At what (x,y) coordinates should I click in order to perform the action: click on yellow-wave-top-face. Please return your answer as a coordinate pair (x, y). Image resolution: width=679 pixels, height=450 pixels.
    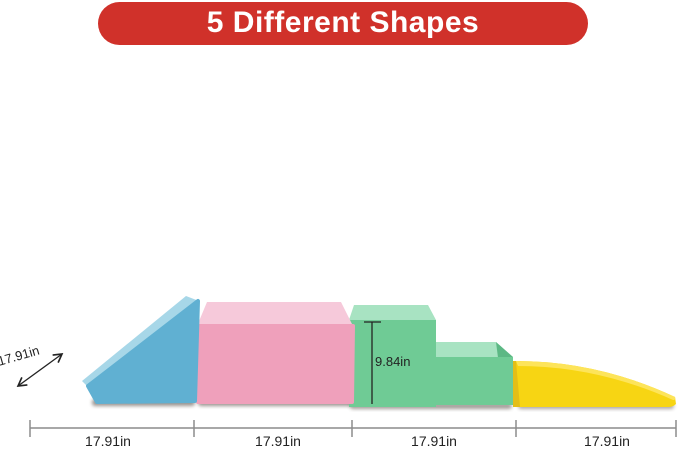
    Looking at the image, I should click on (596, 380).